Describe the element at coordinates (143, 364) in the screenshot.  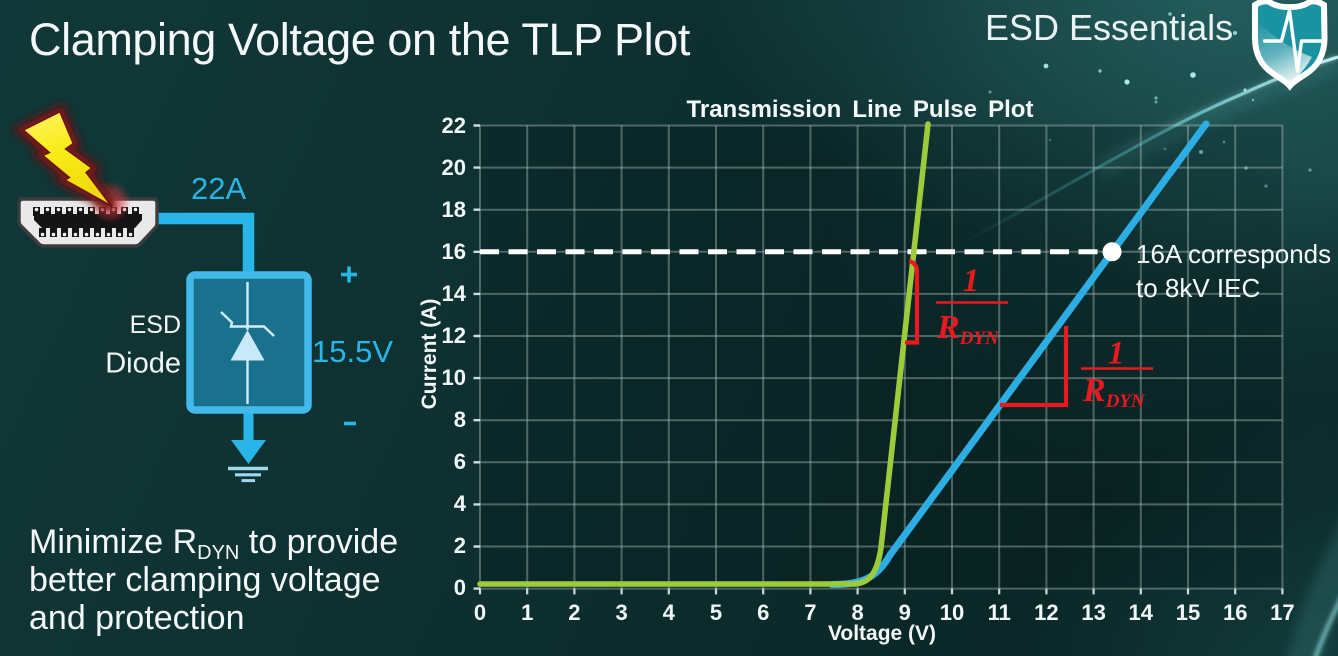
I see `svg-text: Diode` at that location.